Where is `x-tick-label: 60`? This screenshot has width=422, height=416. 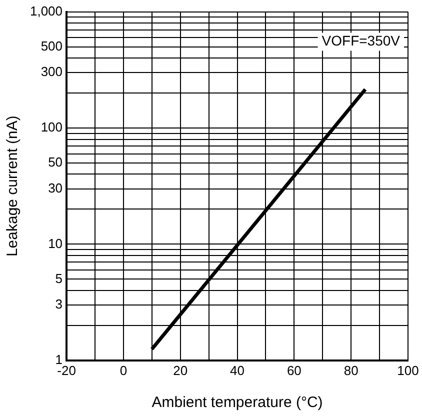 x-tick-label: 60 is located at coordinates (294, 370).